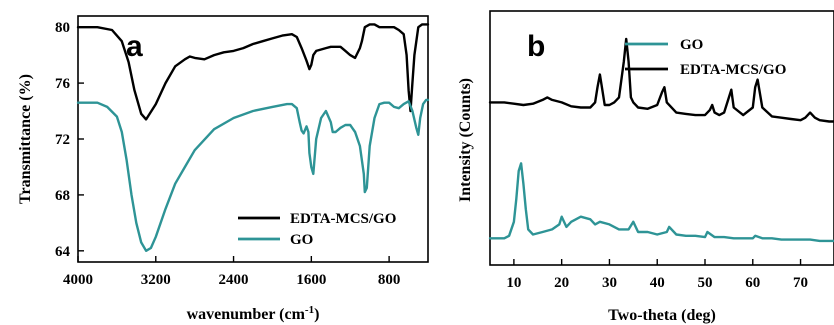  I want to click on xrd-ticks: 10 20 30 40 50 60 70, so click(657, 275).